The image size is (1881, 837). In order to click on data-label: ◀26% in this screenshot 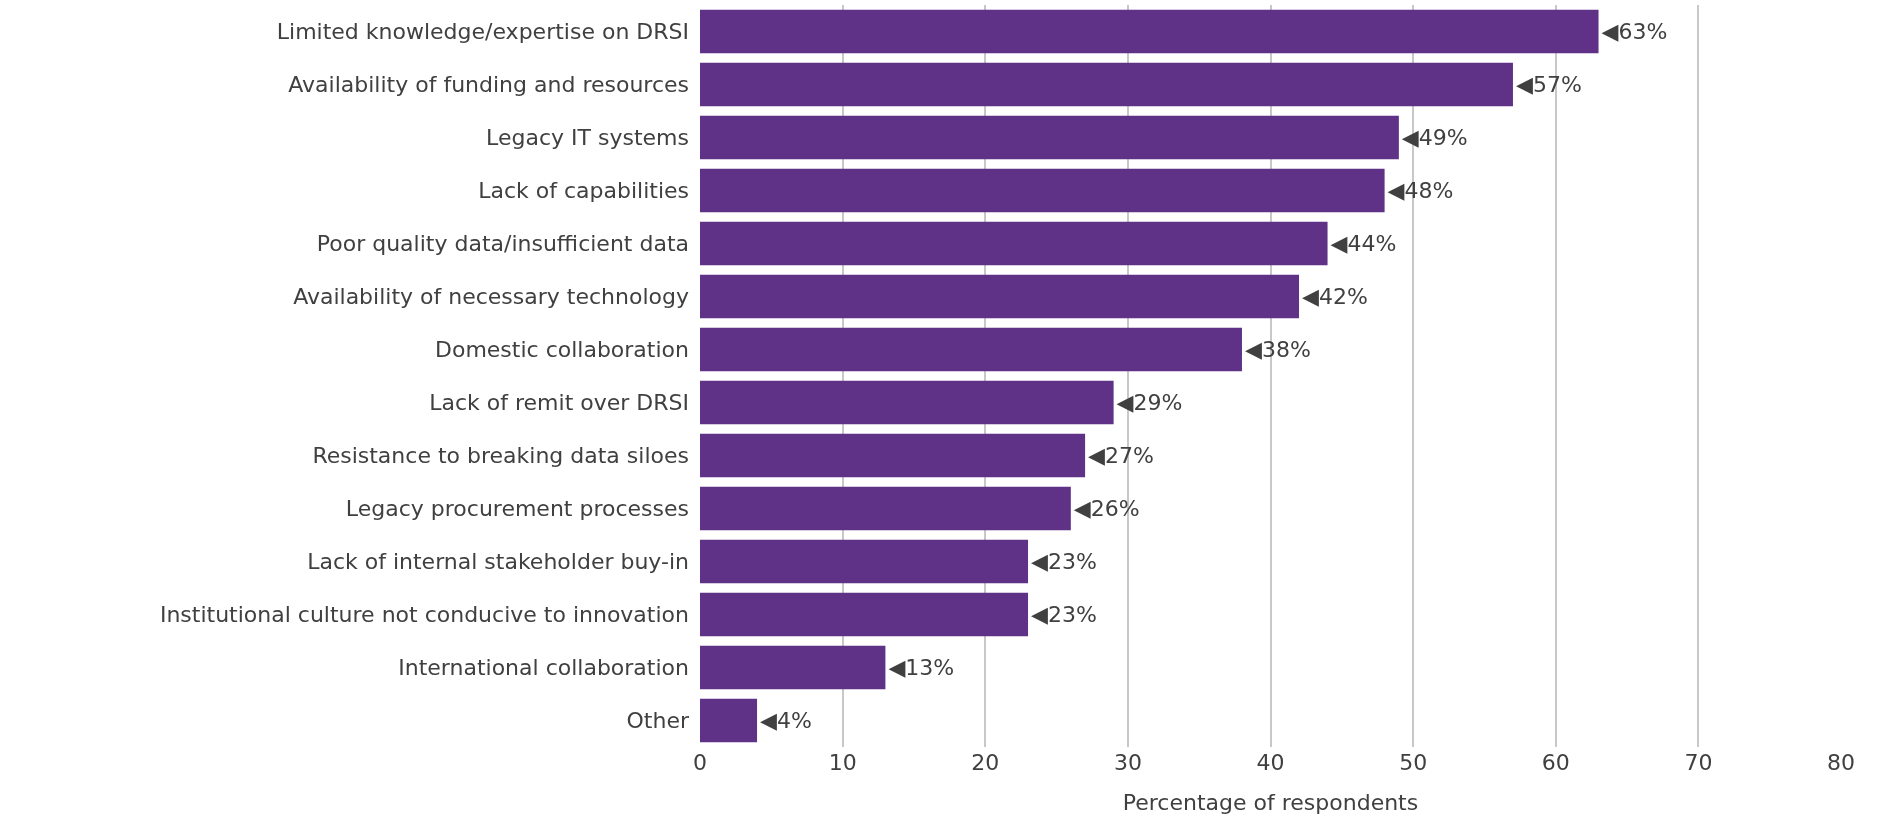, I will do `click(1106, 508)`.